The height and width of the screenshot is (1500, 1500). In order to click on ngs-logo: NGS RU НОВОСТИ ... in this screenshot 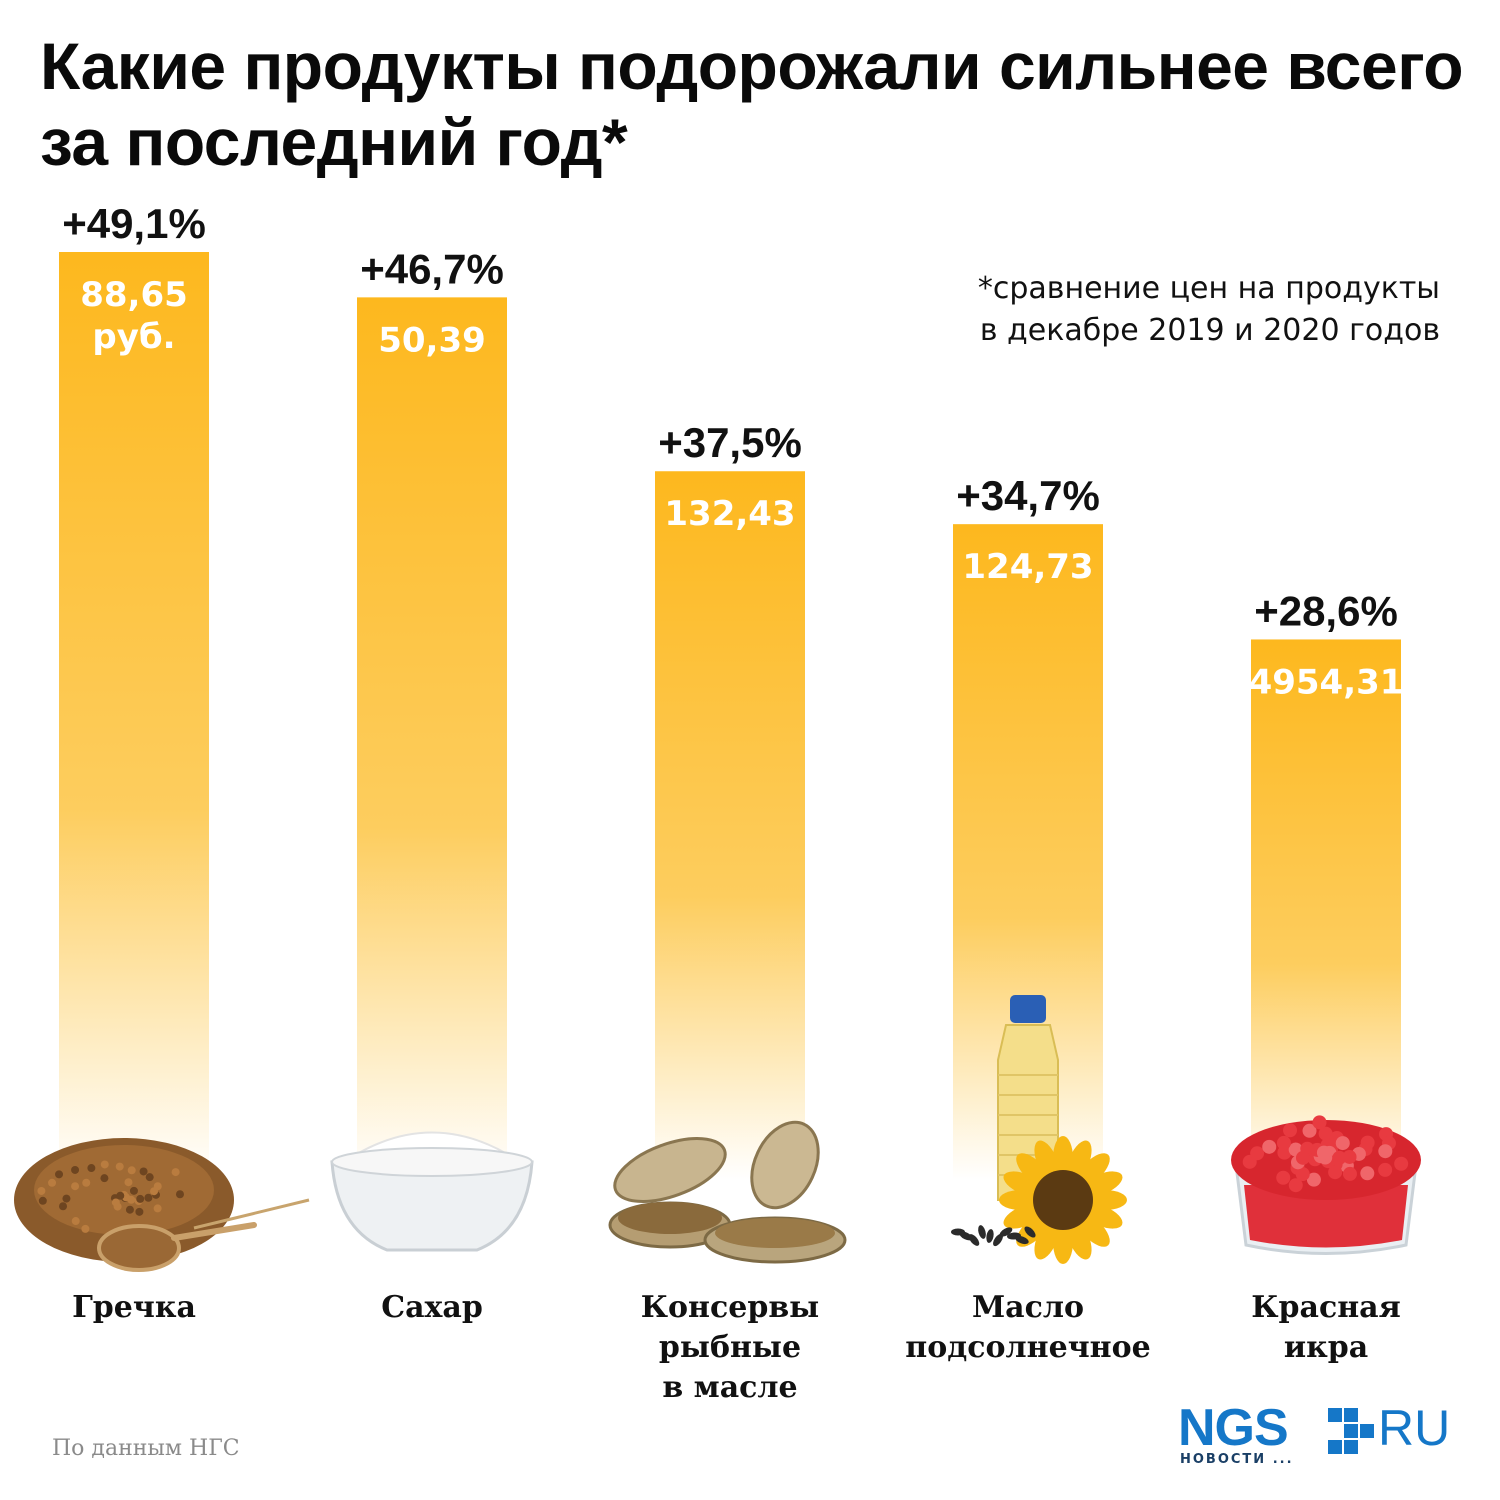, I will do `click(1323, 1435)`.